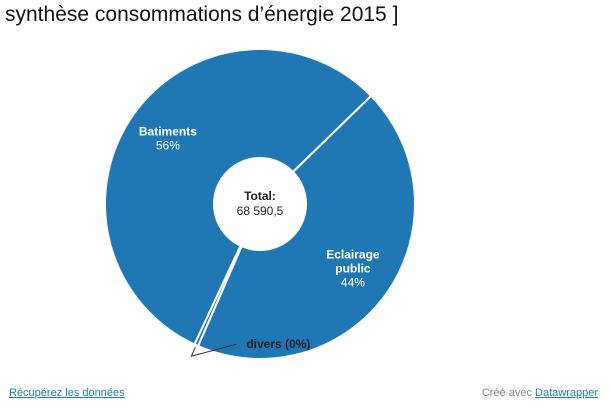 This screenshot has width=611, height=412. What do you see at coordinates (566, 393) in the screenshot?
I see `datawrapper-link: Datawrapper` at bounding box center [566, 393].